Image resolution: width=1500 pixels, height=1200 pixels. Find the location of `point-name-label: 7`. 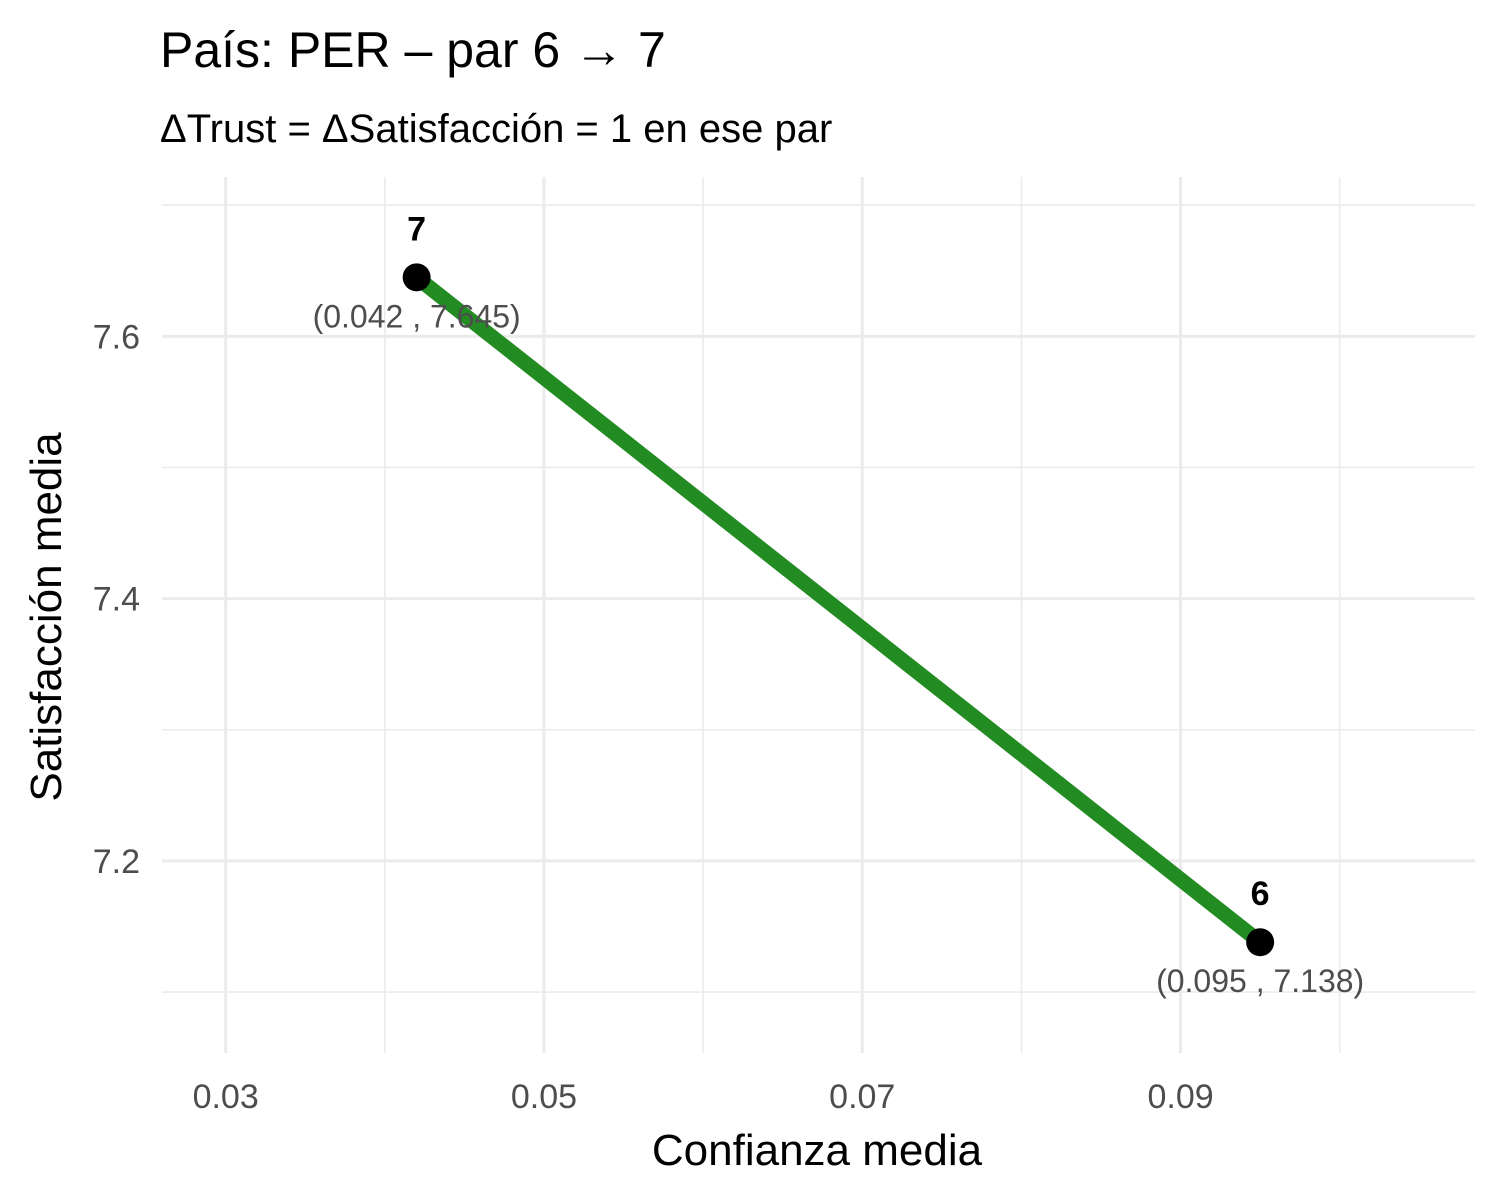

point-name-label: 7 is located at coordinates (416, 229).